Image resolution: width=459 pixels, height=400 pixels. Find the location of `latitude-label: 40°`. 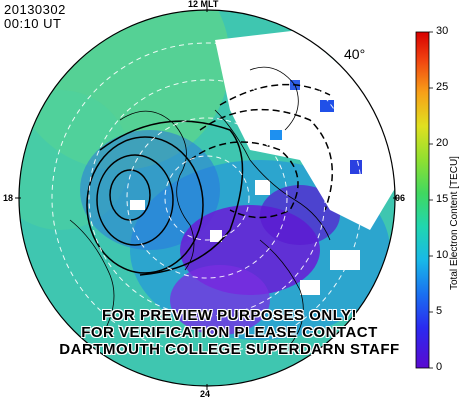

latitude-label: 40° is located at coordinates (355, 54).